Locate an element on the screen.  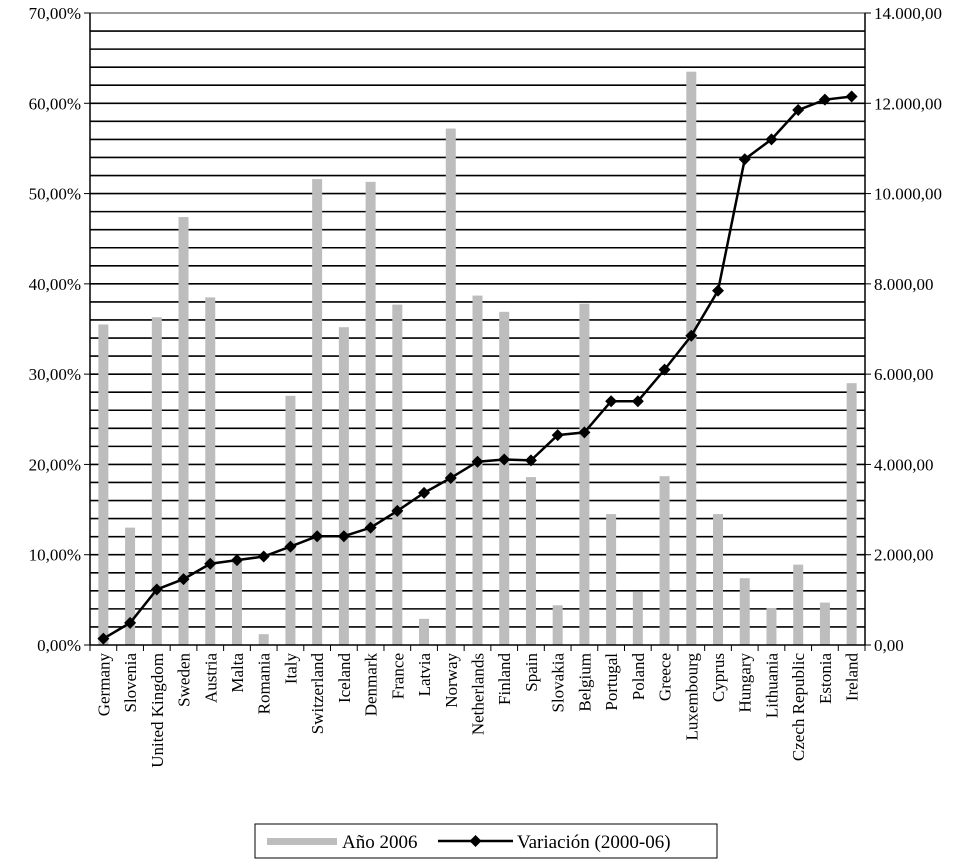
left-tick-label: 20,00% is located at coordinates (55, 464).